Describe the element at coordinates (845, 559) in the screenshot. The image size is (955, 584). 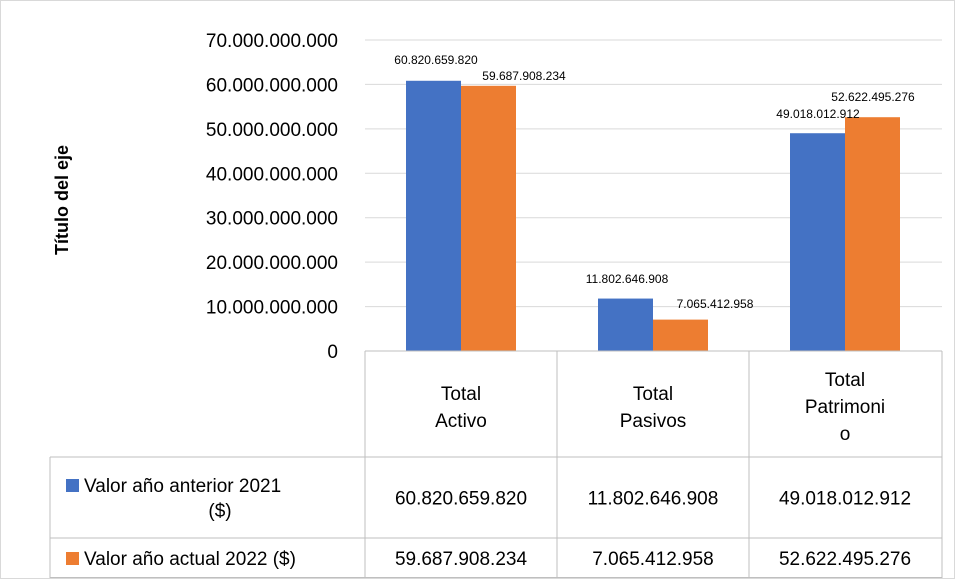
I see `table-value: 52.622.495.276` at that location.